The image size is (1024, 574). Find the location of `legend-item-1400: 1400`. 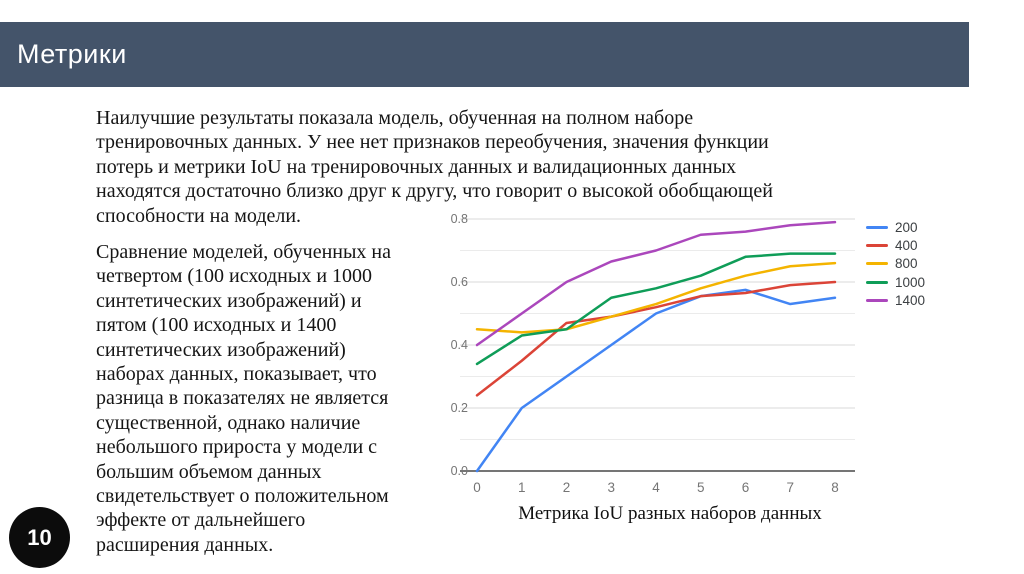

legend-item-1400: 1400 is located at coordinates (895, 301).